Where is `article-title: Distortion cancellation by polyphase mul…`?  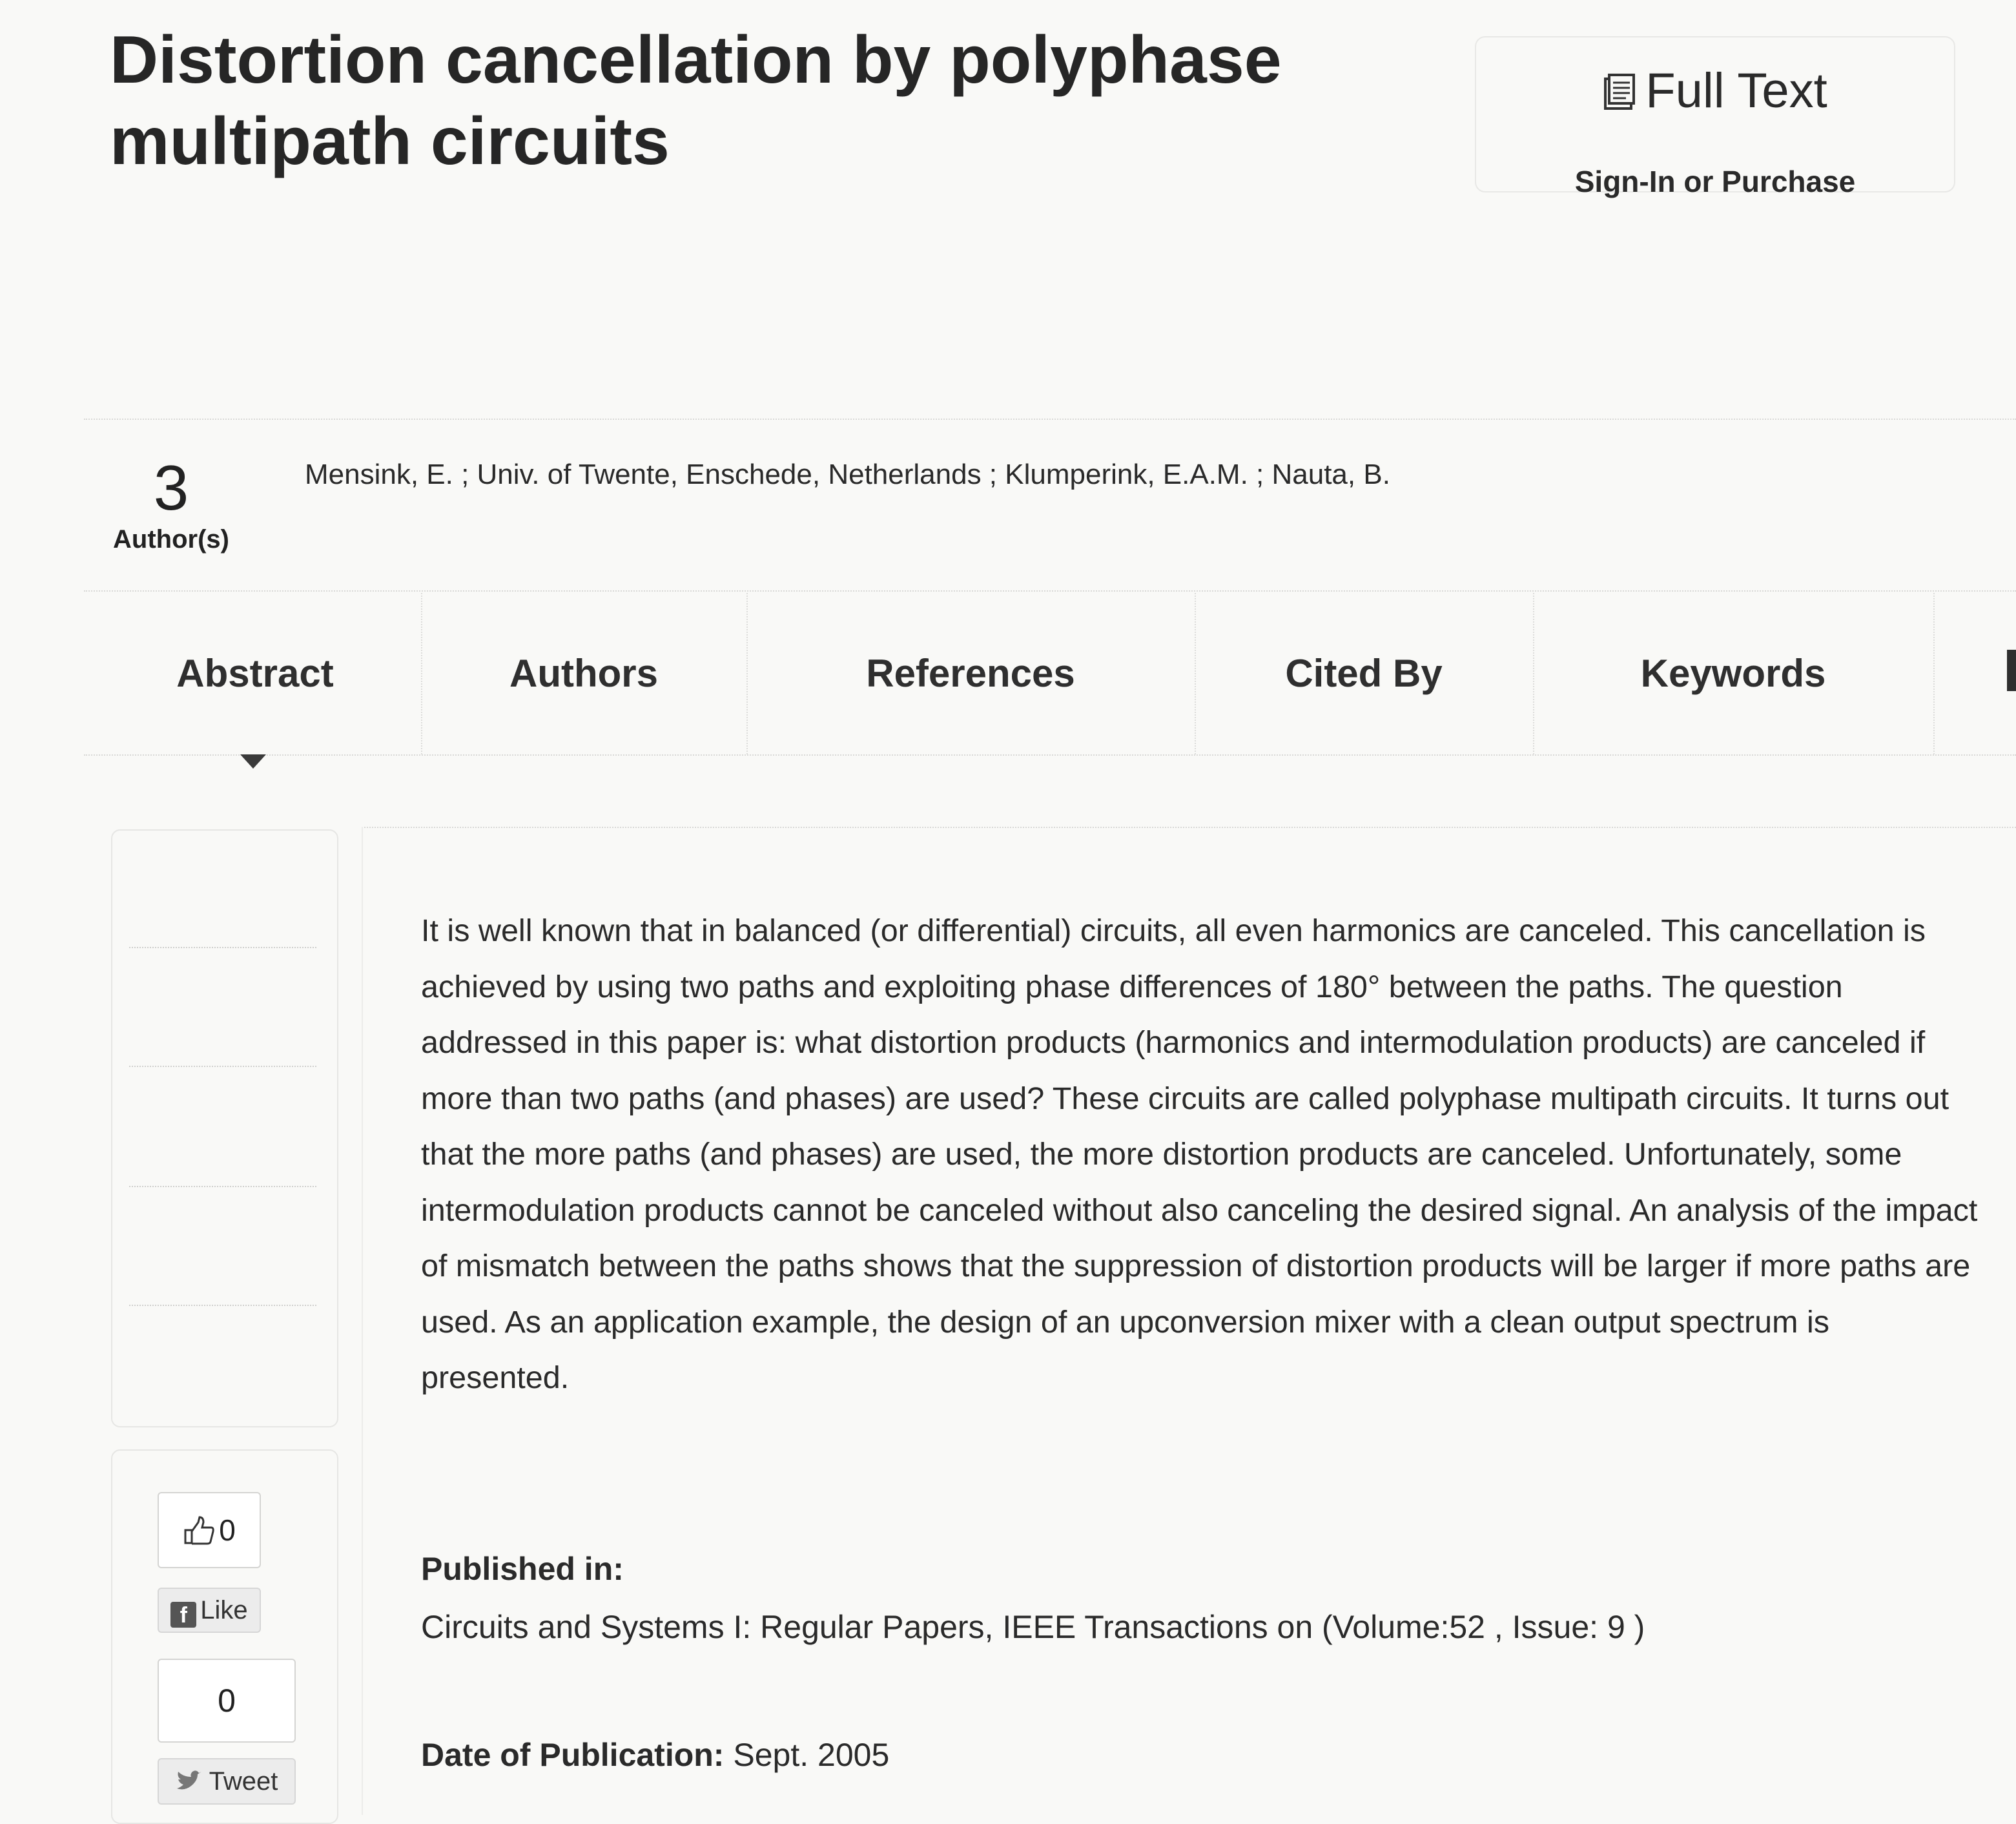 article-title: Distortion cancellation by polyphase mul… is located at coordinates (696, 101).